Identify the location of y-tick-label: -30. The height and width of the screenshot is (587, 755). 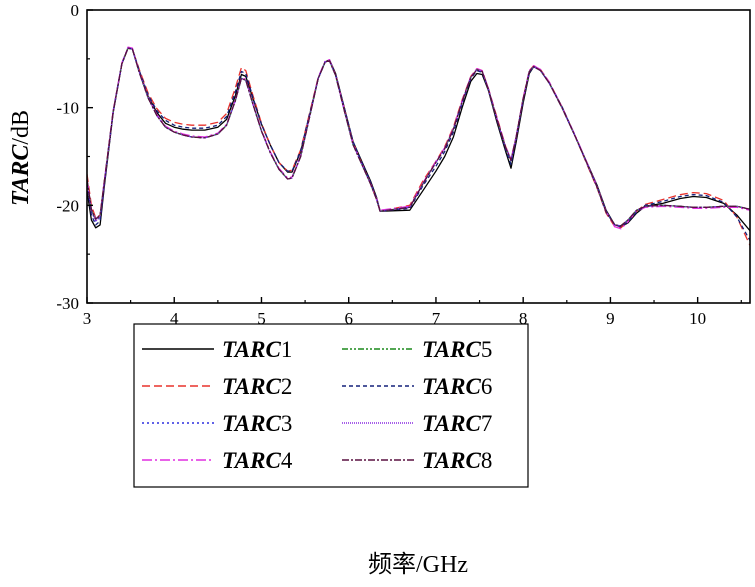
(67, 303).